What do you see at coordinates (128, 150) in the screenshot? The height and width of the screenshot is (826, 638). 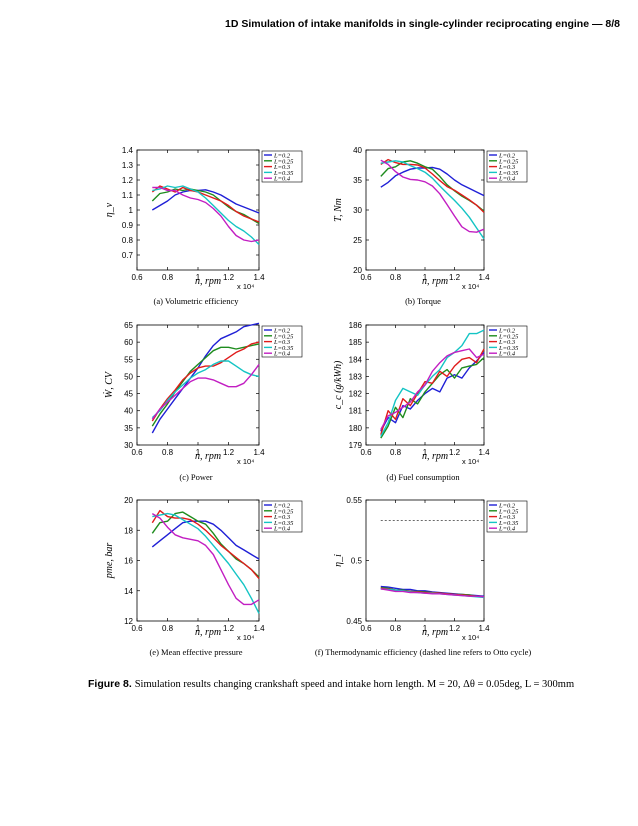 I see `y-tick-label: 1.4` at bounding box center [128, 150].